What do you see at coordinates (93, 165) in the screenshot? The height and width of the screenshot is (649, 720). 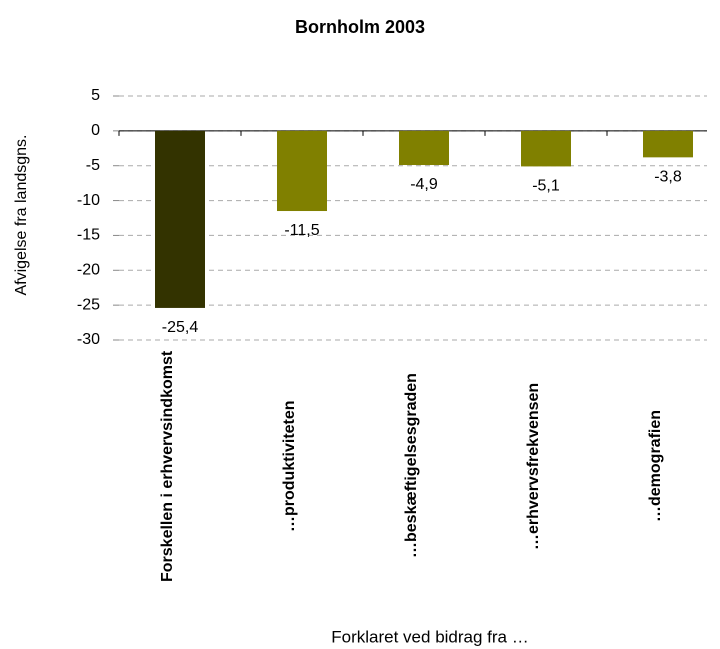 I see `y-tick-label: -5` at bounding box center [93, 165].